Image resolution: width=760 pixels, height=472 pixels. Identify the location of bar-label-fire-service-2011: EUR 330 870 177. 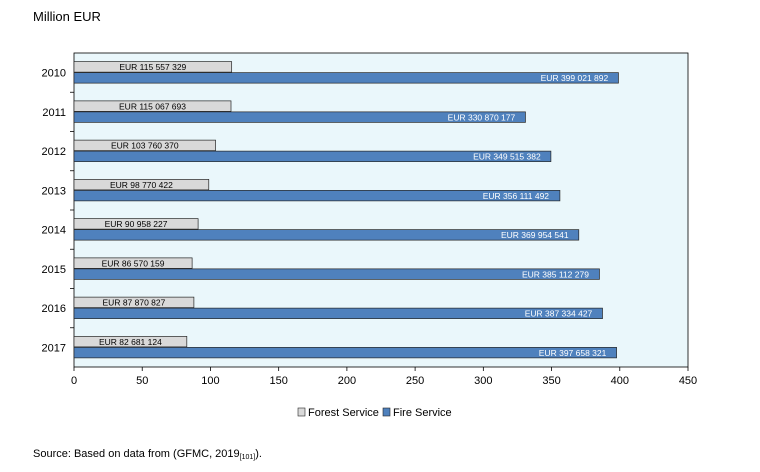
(482, 117).